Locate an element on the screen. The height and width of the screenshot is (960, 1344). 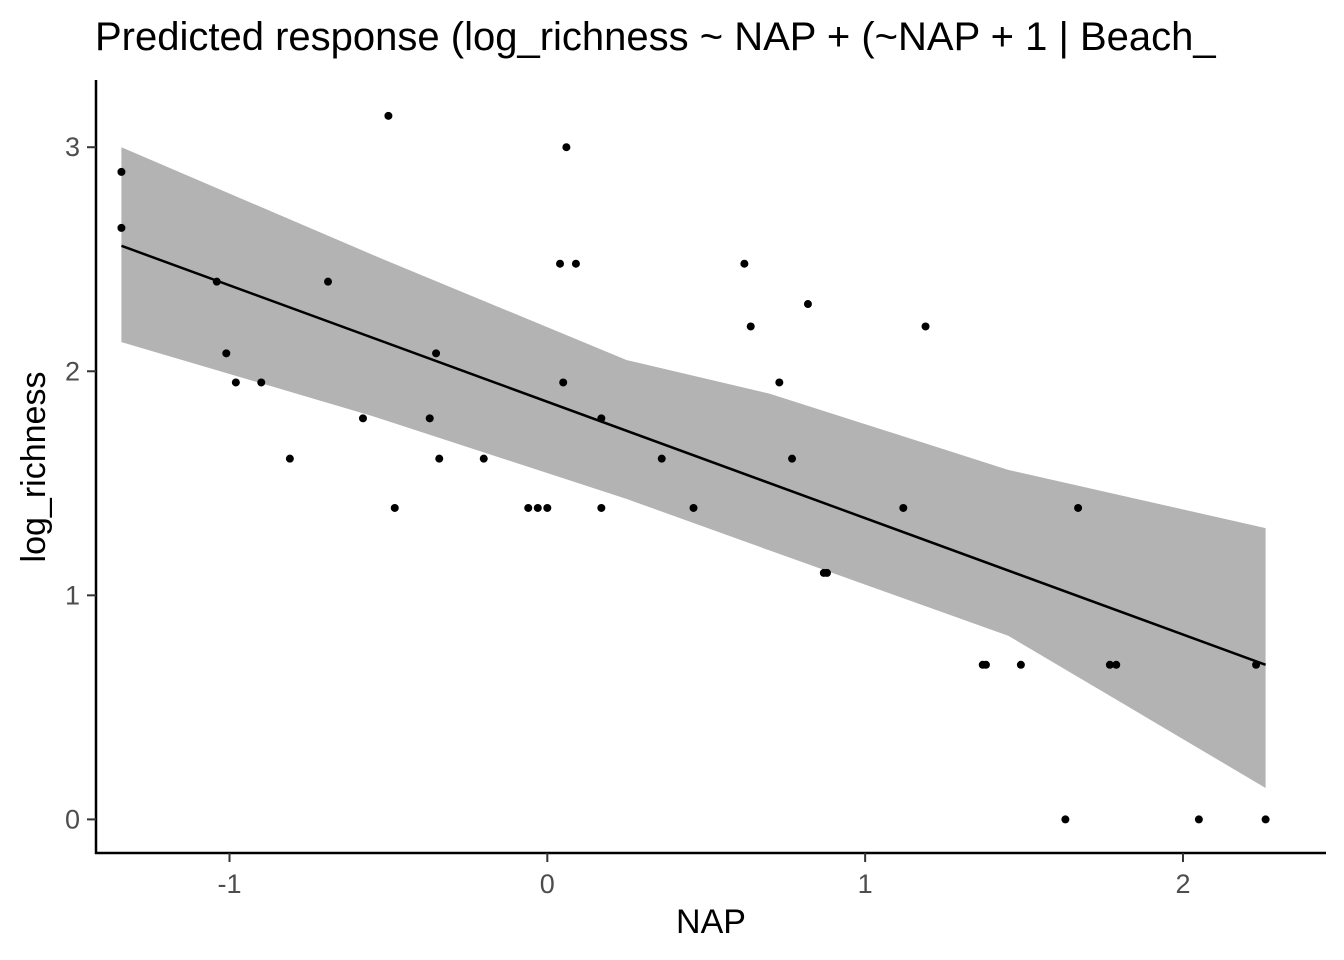
x-axis-title: NAP is located at coordinates (711, 922).